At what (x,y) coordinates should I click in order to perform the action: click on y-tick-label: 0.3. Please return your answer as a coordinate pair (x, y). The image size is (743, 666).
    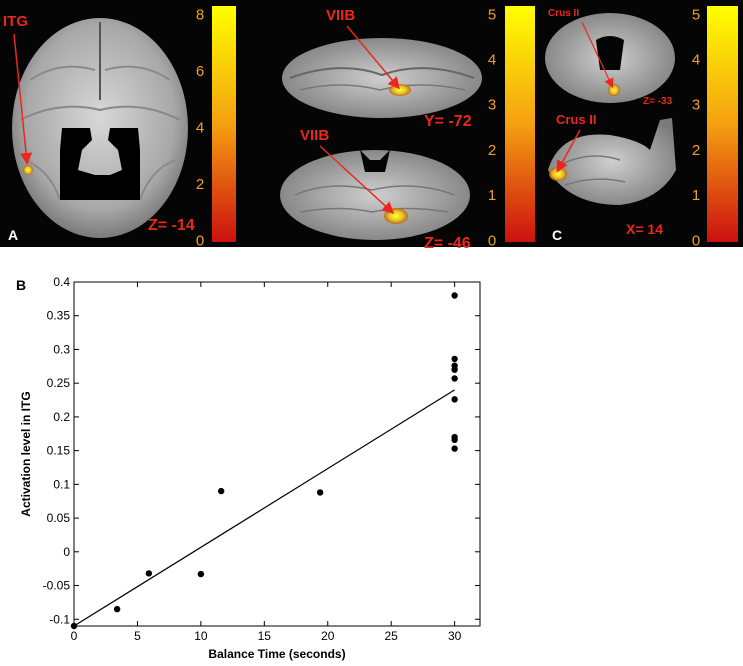
    Looking at the image, I should click on (61, 349).